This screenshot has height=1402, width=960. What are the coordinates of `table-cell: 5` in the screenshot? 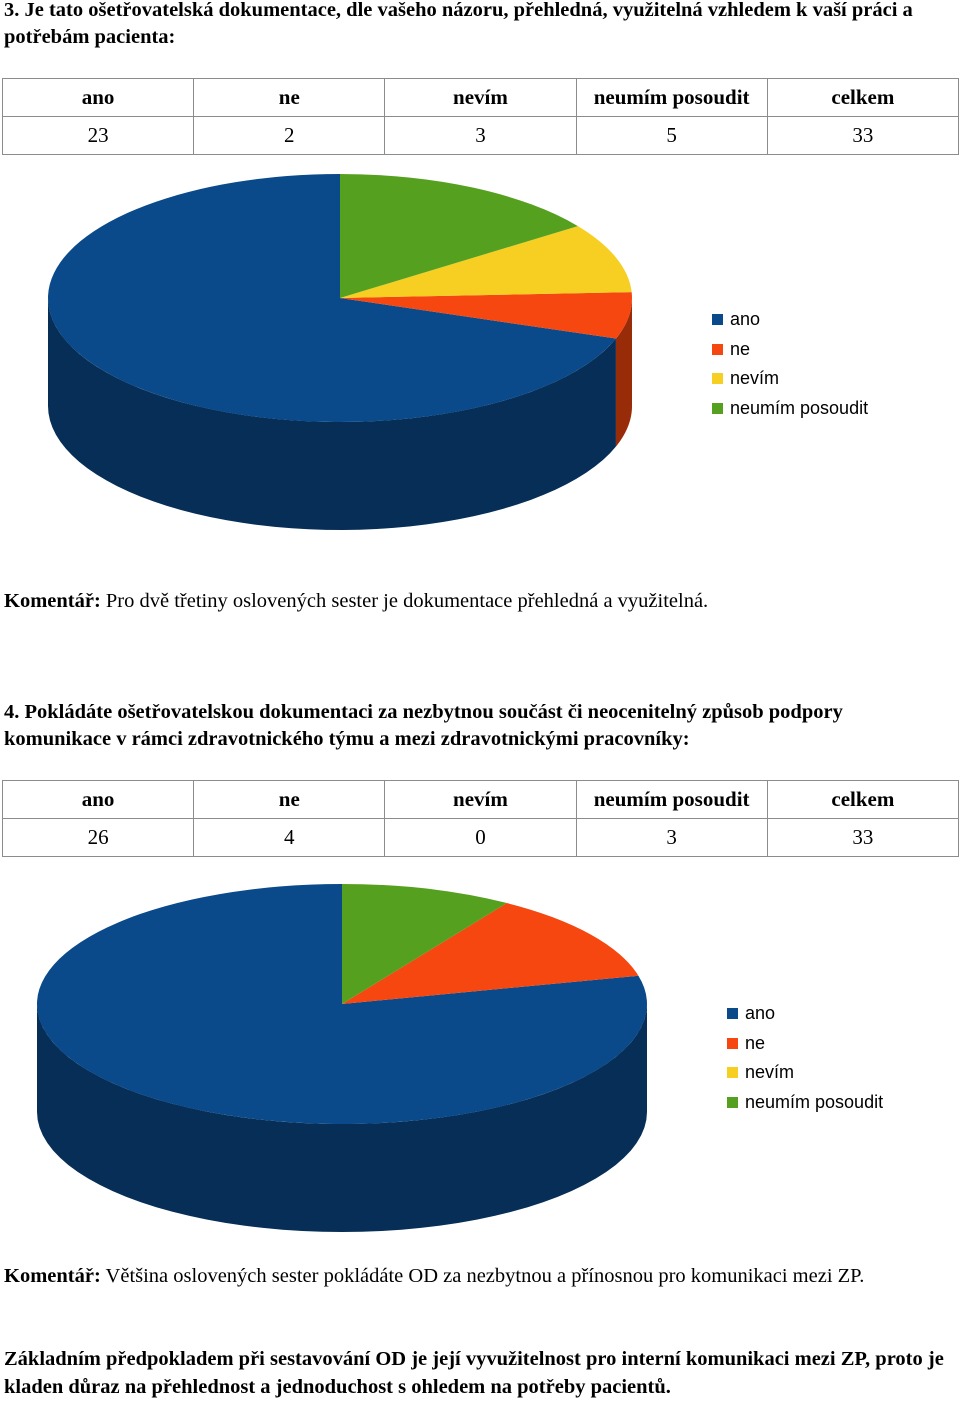 It's located at (671, 135).